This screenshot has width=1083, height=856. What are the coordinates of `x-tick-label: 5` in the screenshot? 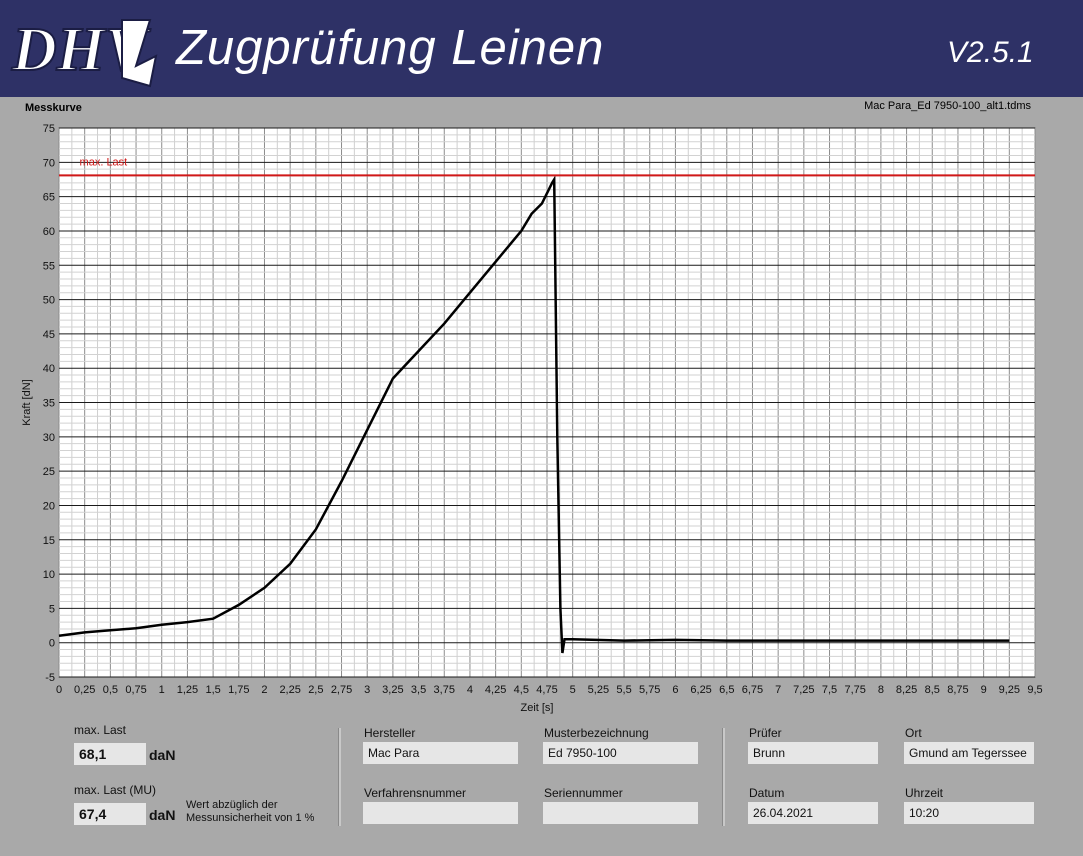 It's located at (573, 690).